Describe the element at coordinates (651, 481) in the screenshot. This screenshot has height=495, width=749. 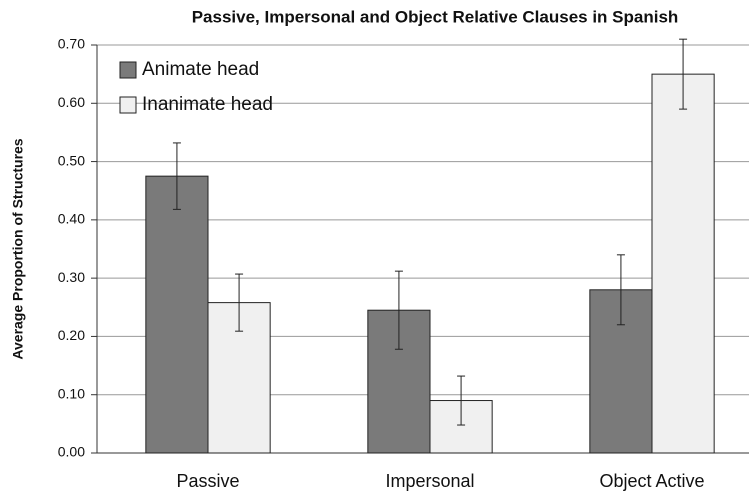
I see `x-tick-label: Object Active` at that location.